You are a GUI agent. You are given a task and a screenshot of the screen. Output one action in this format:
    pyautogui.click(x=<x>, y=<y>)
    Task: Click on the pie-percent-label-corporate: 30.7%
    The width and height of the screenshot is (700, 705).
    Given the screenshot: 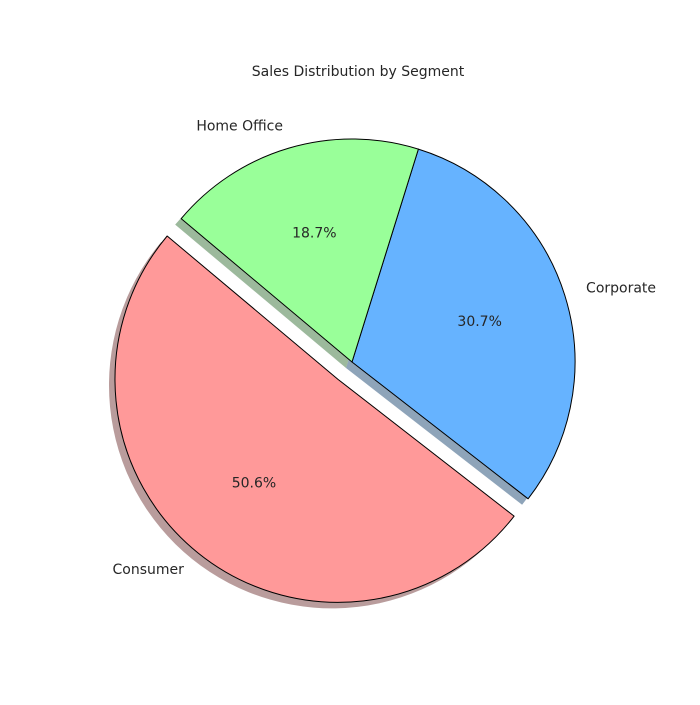 What is the action you would take?
    pyautogui.click(x=479, y=322)
    